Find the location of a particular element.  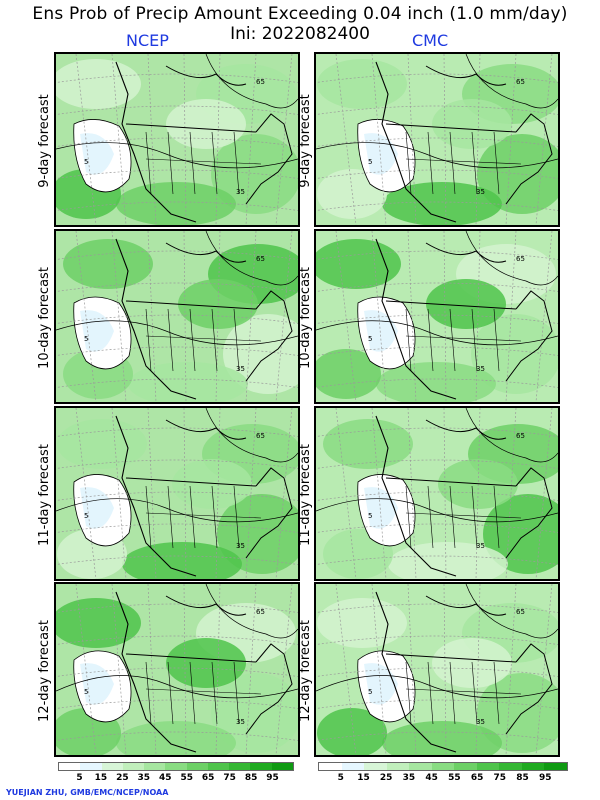

colorbar-cmc is located at coordinates (443, 766).